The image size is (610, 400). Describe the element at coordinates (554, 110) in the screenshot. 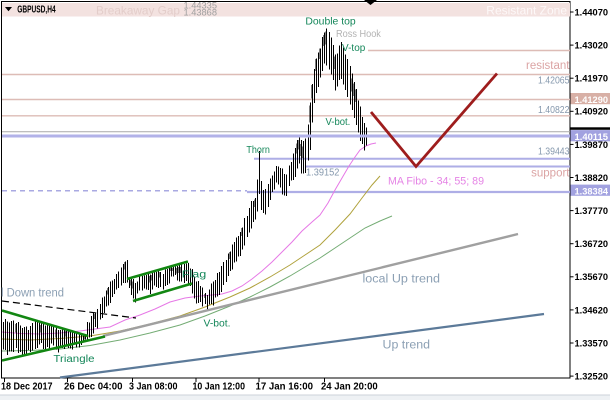

I see `svg-text: 1.40822` at that location.